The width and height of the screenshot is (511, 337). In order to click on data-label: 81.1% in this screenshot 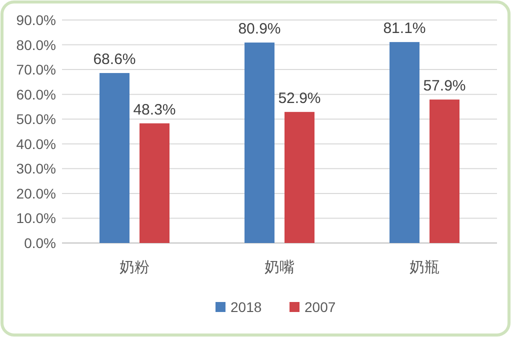, I will do `click(404, 29)`.